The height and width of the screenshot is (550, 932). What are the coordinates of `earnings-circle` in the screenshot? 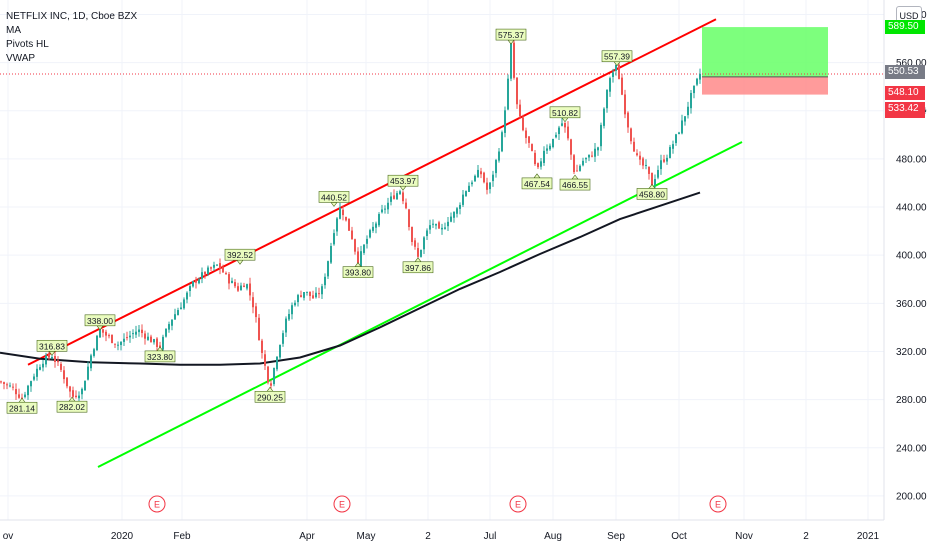 It's located at (157, 504).